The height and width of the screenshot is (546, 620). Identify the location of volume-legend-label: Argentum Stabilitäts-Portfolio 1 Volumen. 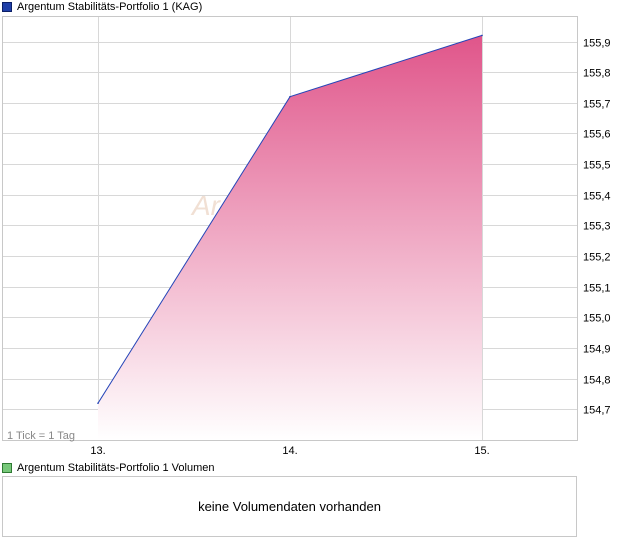
(116, 468).